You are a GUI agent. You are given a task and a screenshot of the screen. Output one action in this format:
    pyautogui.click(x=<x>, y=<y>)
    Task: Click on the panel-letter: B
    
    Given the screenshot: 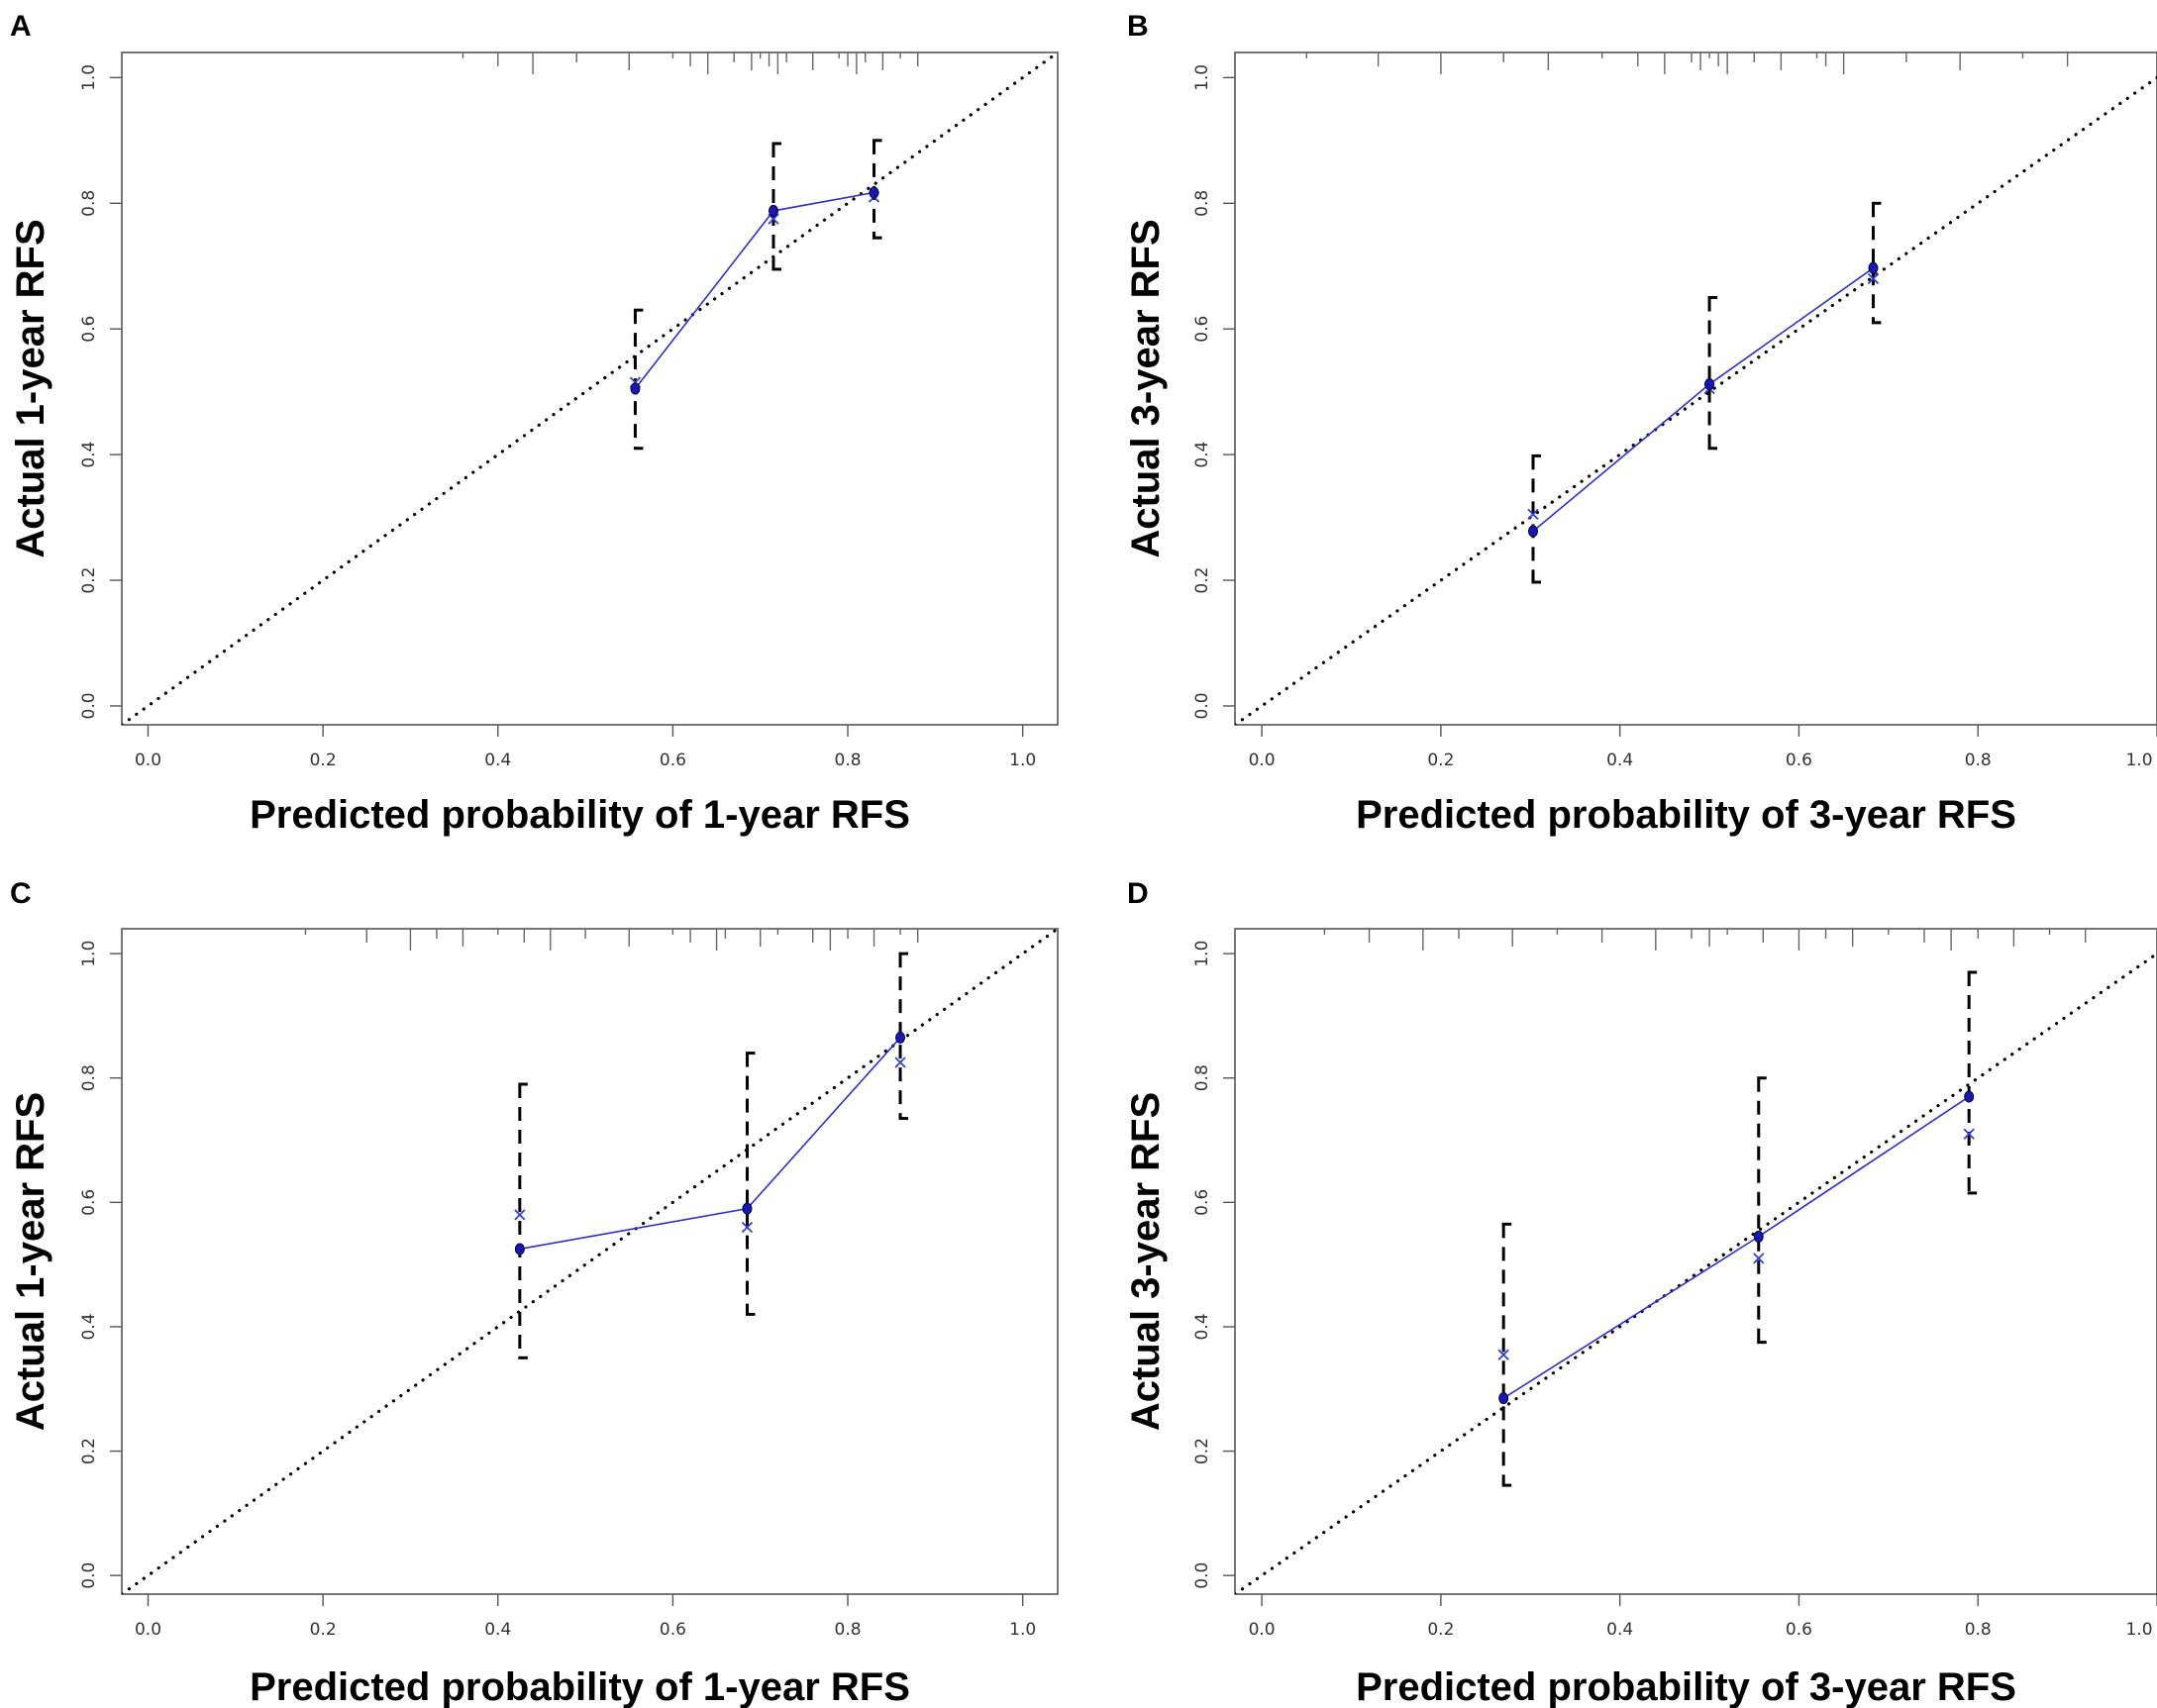 What is the action you would take?
    pyautogui.click(x=1138, y=26)
    